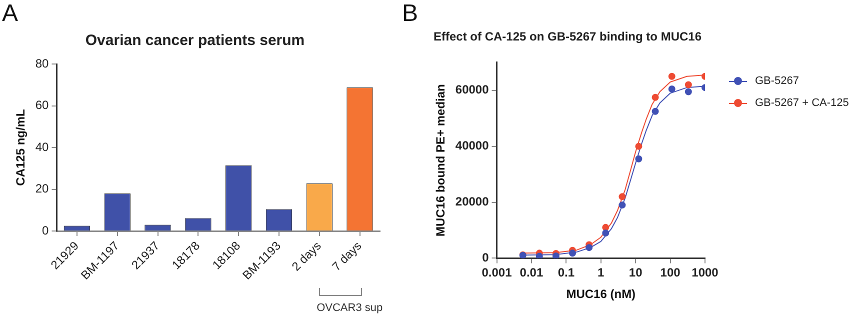 The width and height of the screenshot is (865, 326). I want to click on x-tick-label: 10, so click(635, 273).